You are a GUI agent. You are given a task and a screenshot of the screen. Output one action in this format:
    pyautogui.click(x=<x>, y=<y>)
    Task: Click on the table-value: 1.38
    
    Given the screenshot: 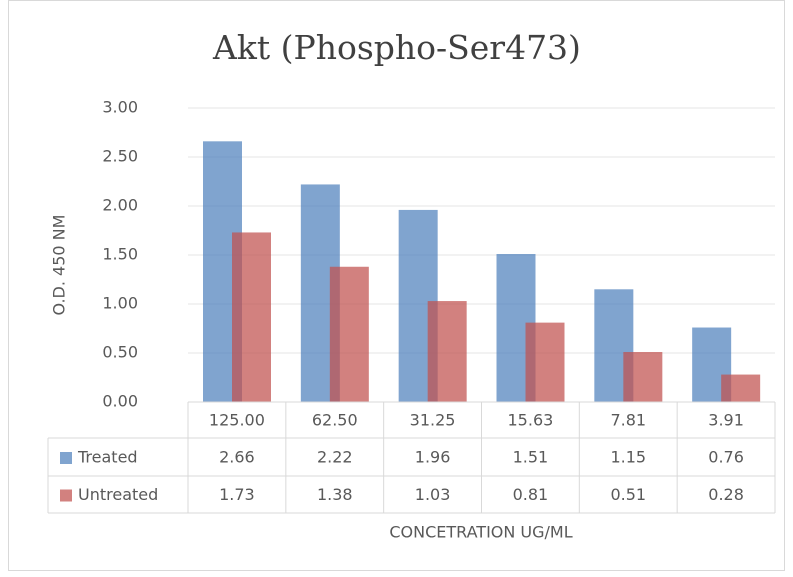 What is the action you would take?
    pyautogui.click(x=335, y=494)
    